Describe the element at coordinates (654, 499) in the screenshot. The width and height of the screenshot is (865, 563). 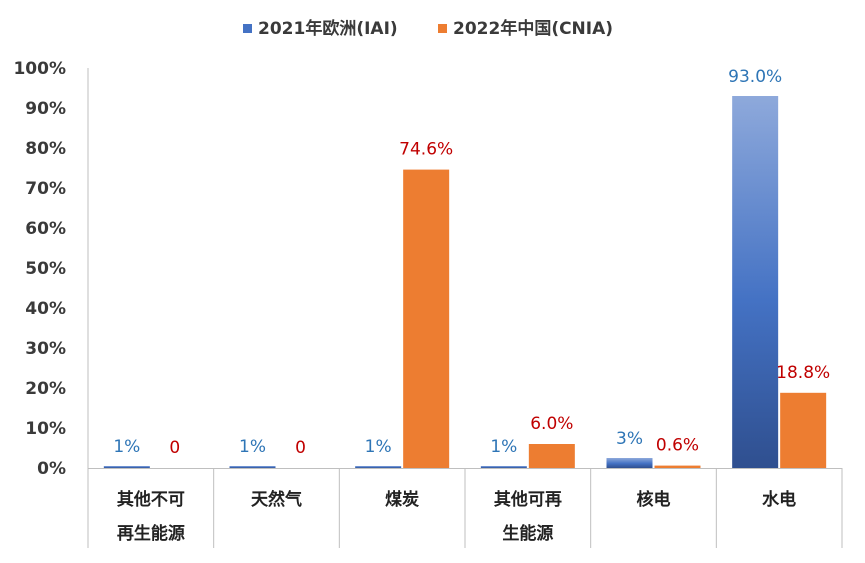
I see `x-tick-label: 核电` at that location.